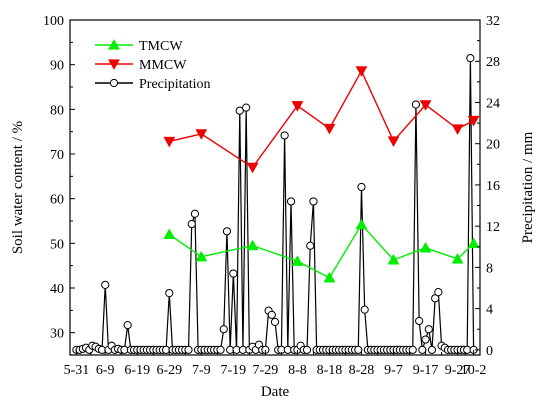 The image size is (542, 405). Describe the element at coordinates (493, 21) in the screenshot. I see `right-y-tick-label: 32` at that location.